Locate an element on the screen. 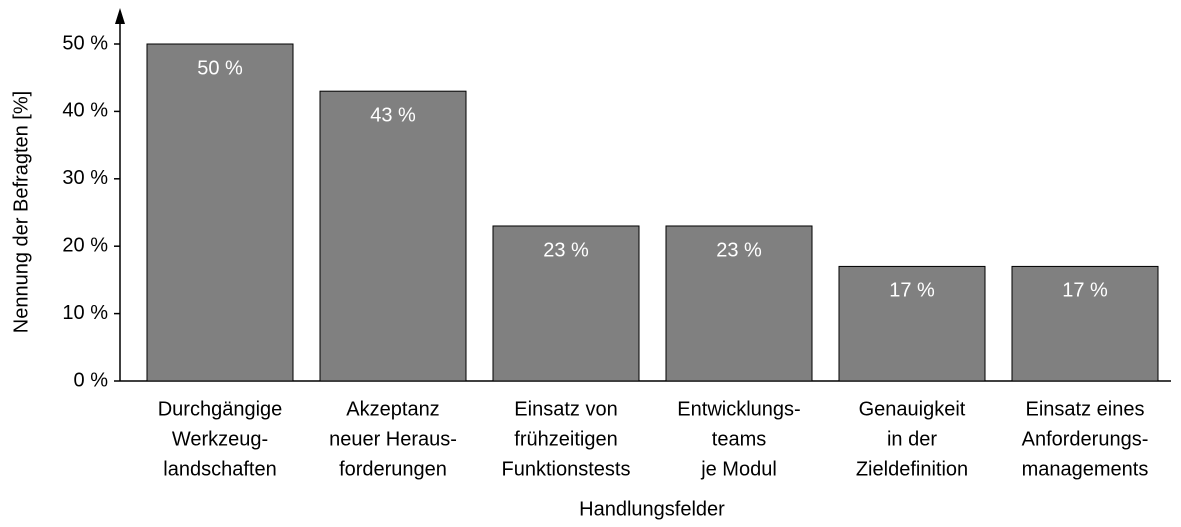  x-tick-label: Einsatz von is located at coordinates (565, 409).